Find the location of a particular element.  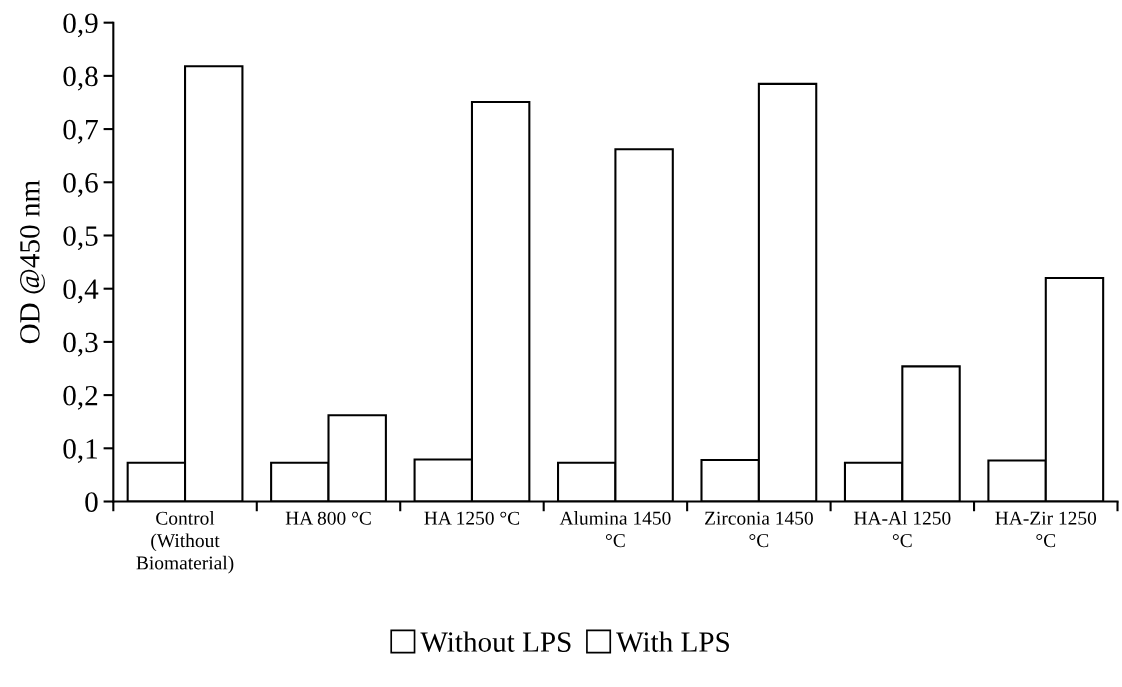

y-tick-label: 0,1 is located at coordinates (80, 451).